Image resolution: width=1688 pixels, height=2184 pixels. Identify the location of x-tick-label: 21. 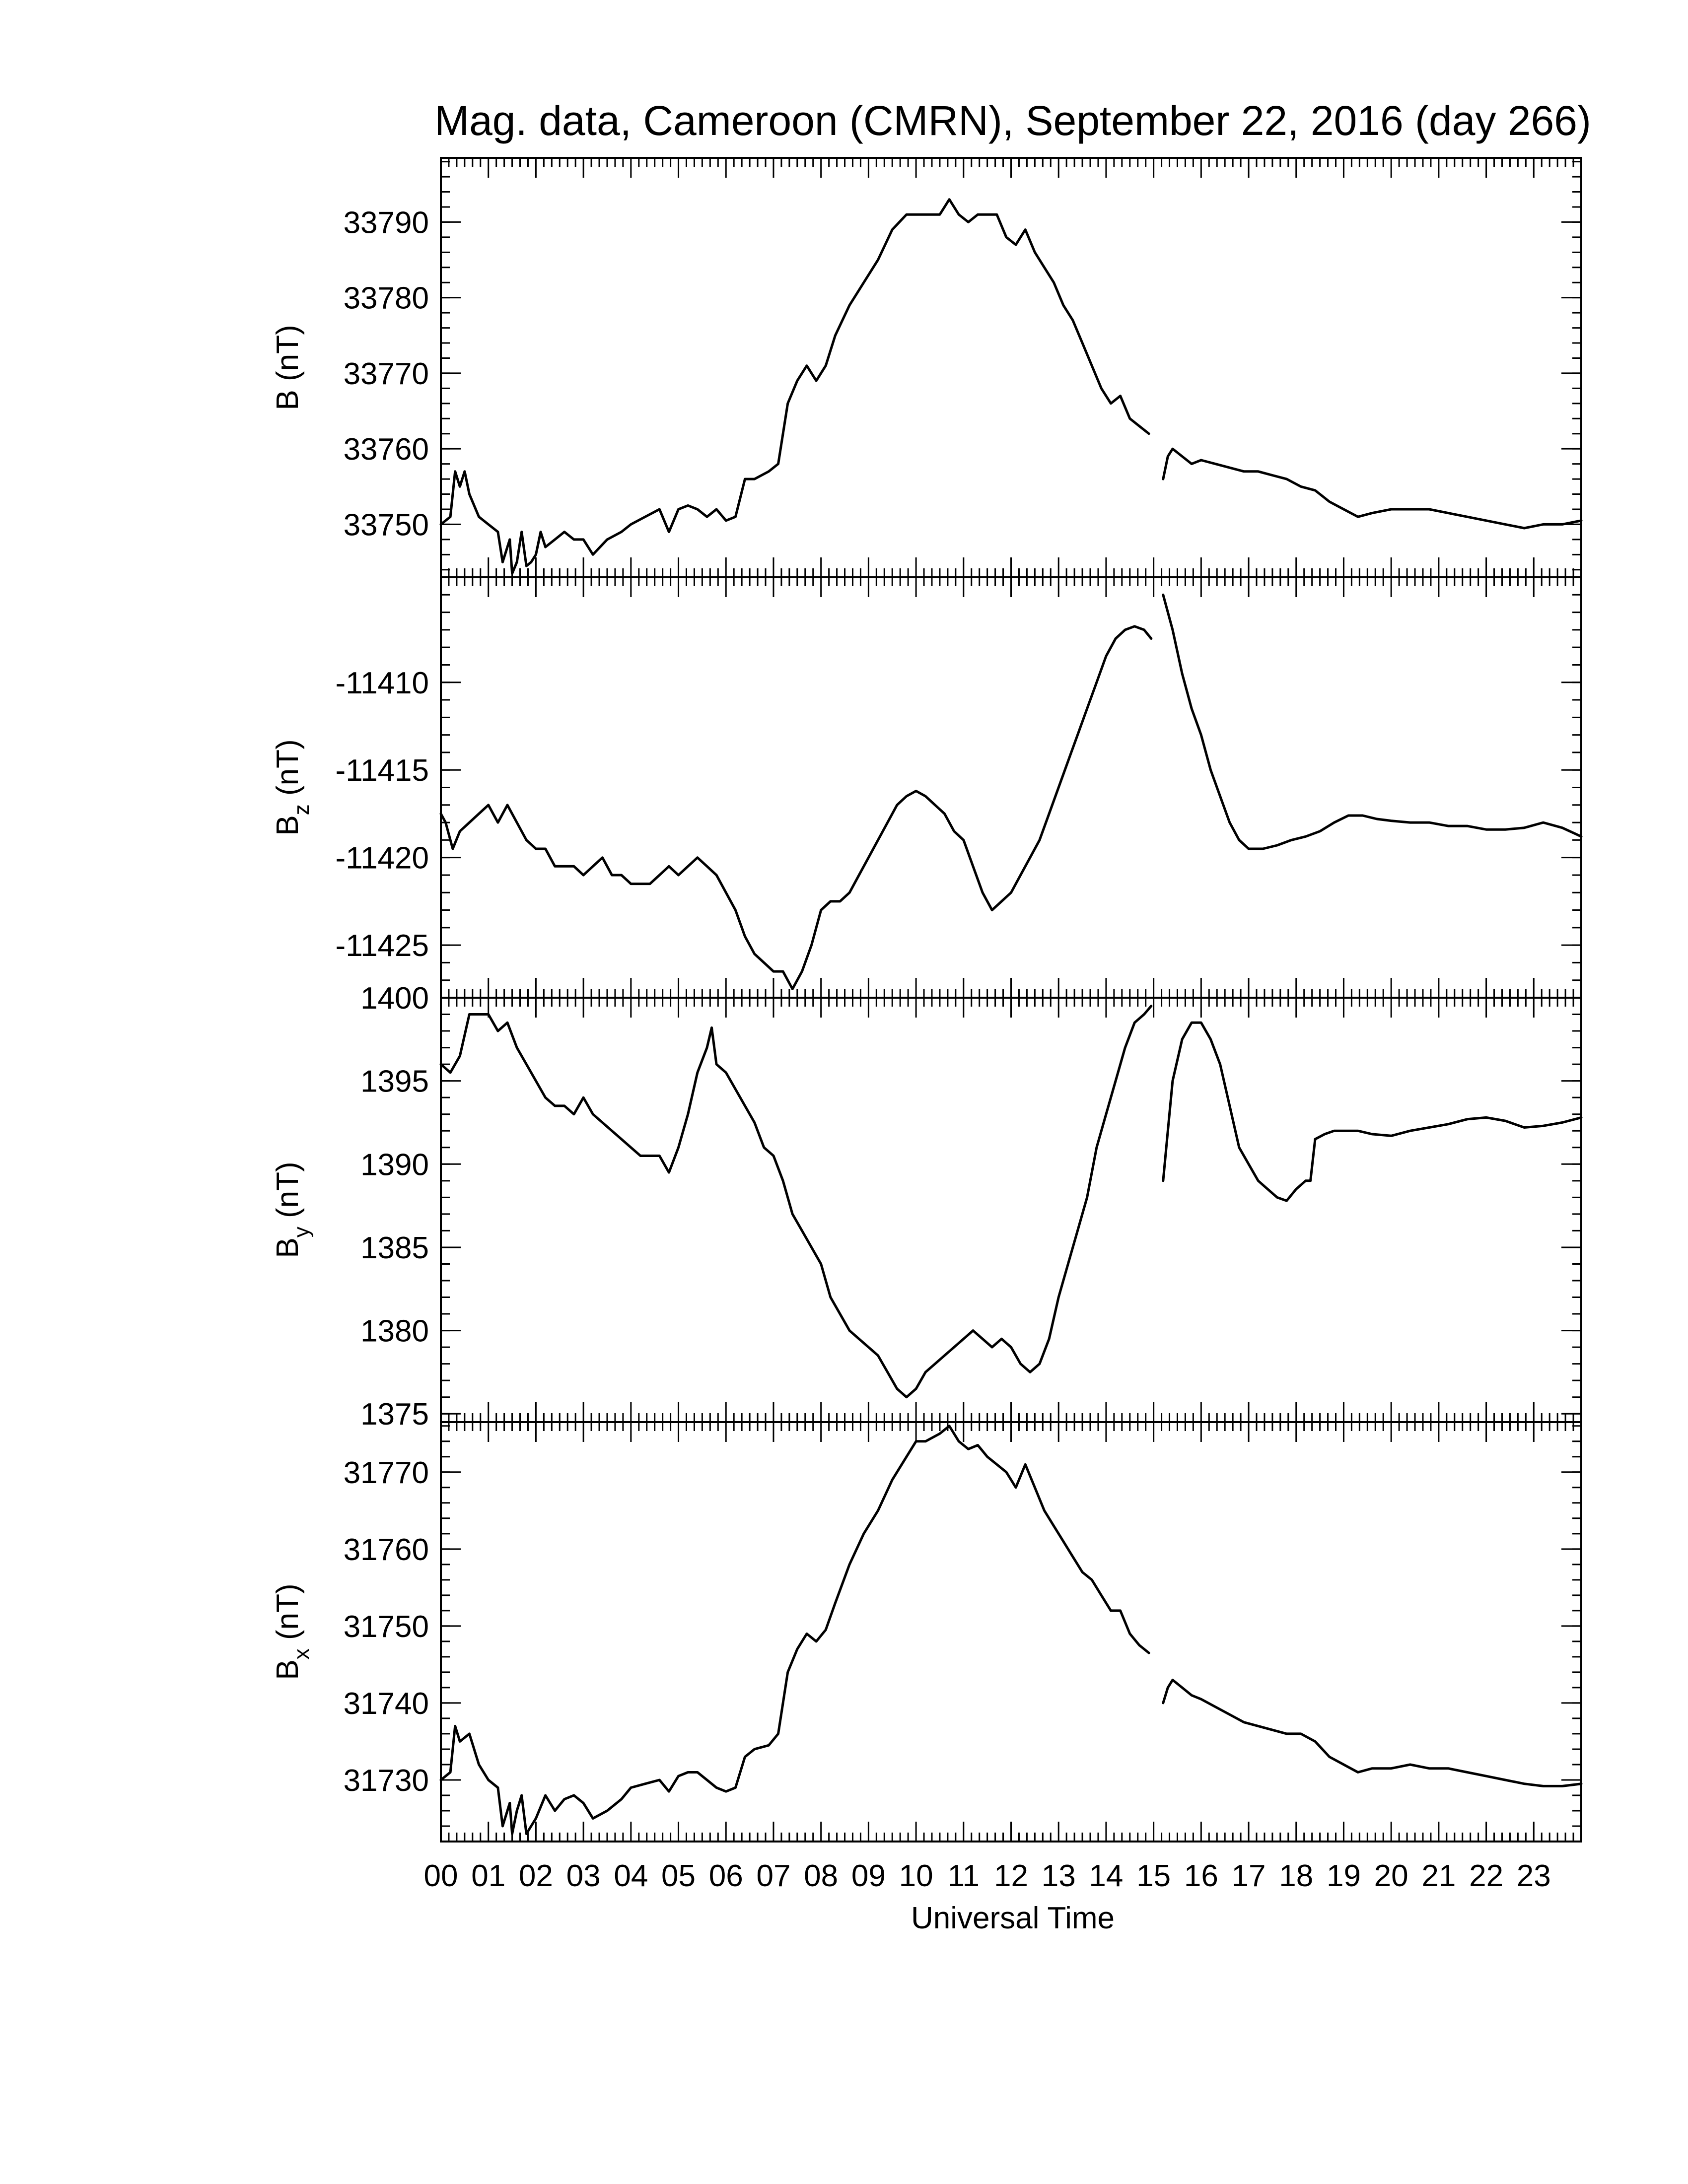
(1438, 1876).